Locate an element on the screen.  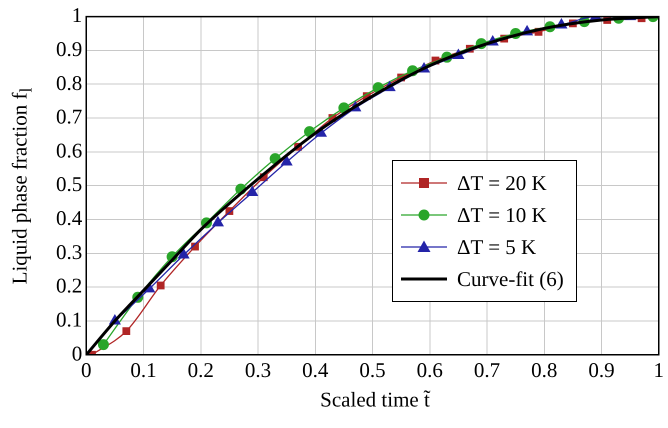
y-tick-label: 0.6 is located at coordinates (69, 150).